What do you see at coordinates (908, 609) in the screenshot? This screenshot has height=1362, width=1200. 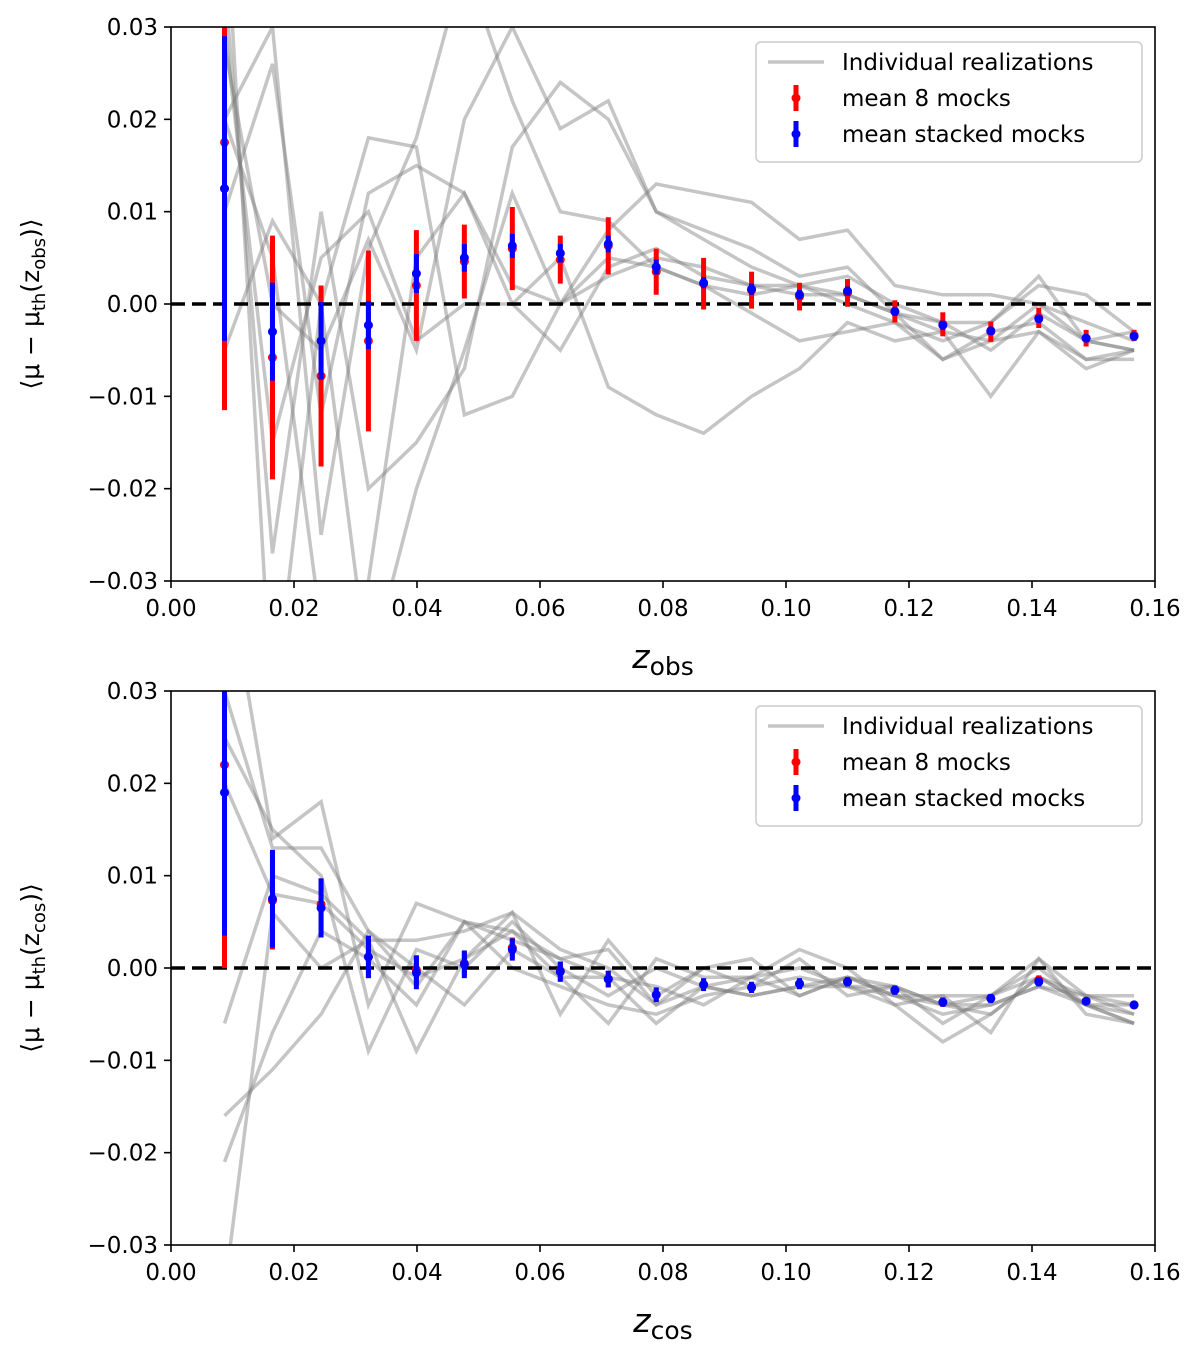 I see `x-tick-label: 0.12` at bounding box center [908, 609].